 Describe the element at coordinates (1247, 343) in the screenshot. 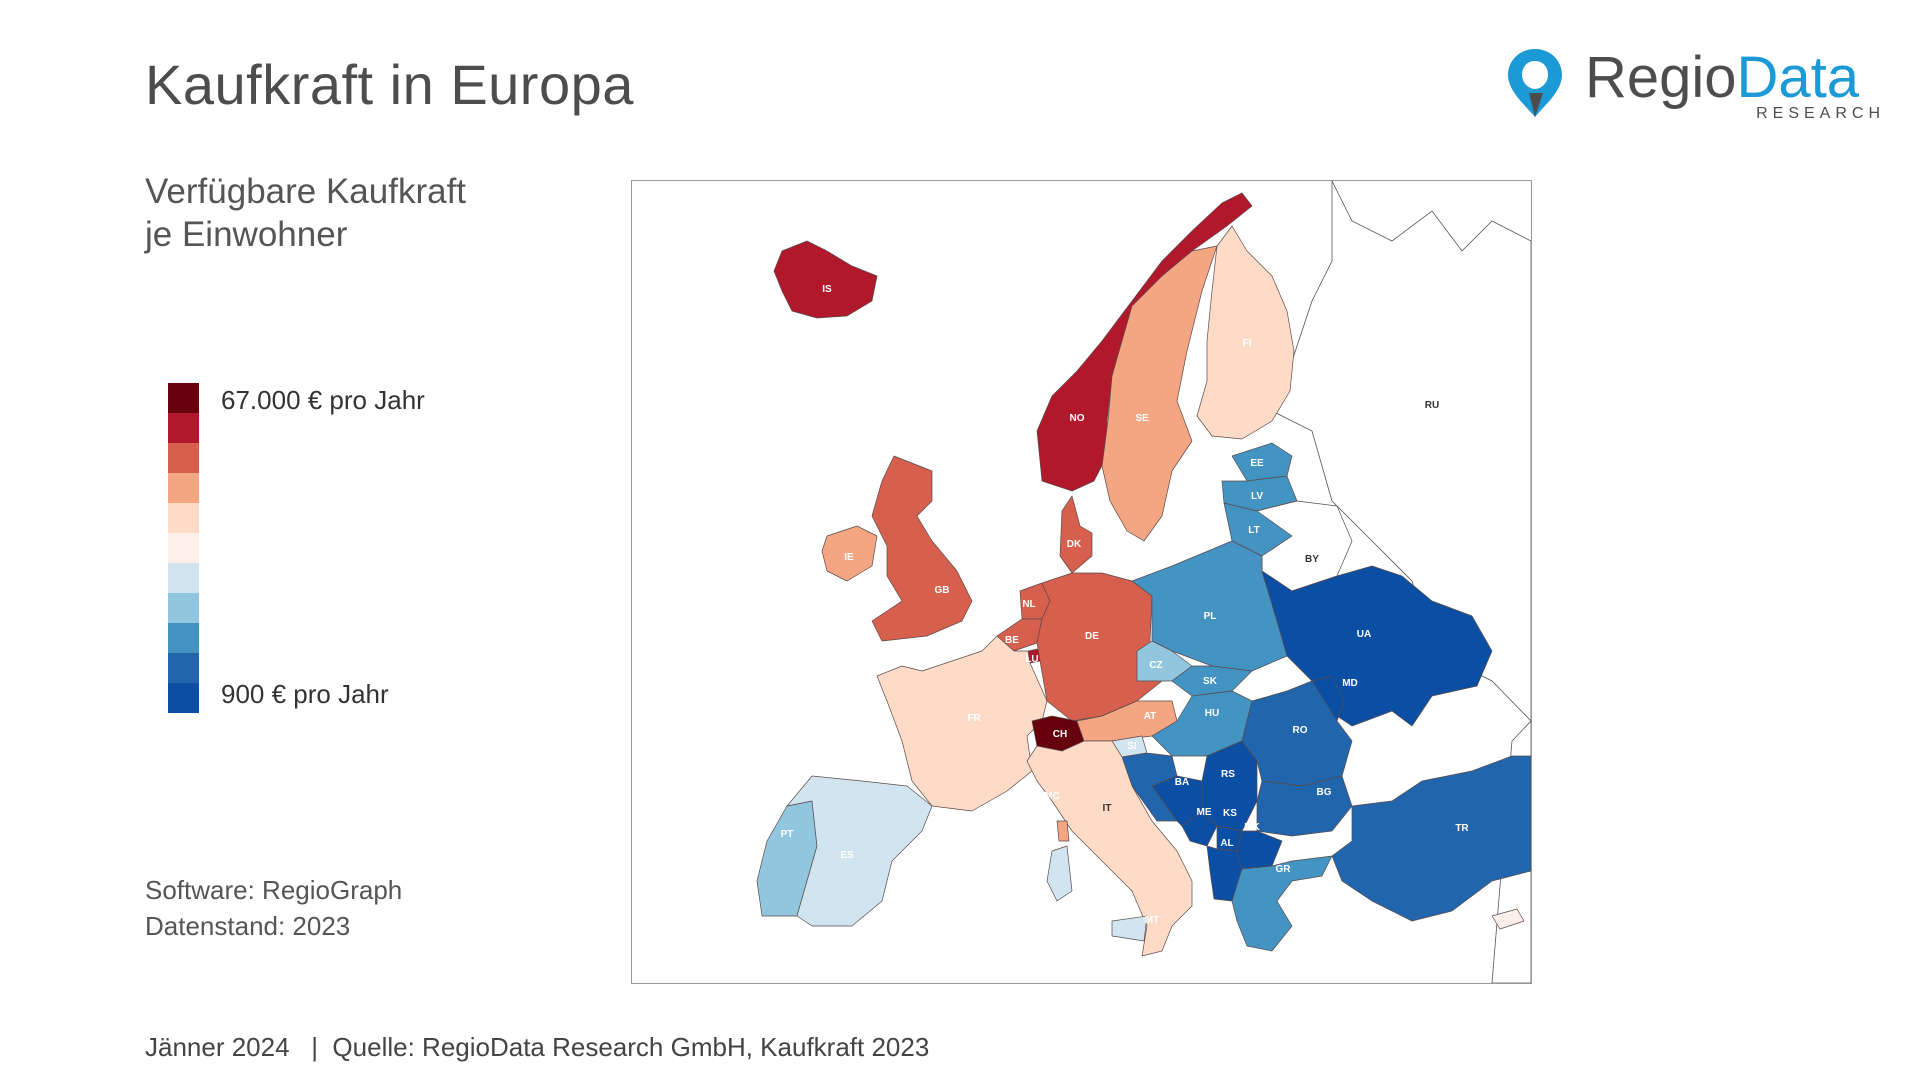

I see `label-fi: FI` at that location.